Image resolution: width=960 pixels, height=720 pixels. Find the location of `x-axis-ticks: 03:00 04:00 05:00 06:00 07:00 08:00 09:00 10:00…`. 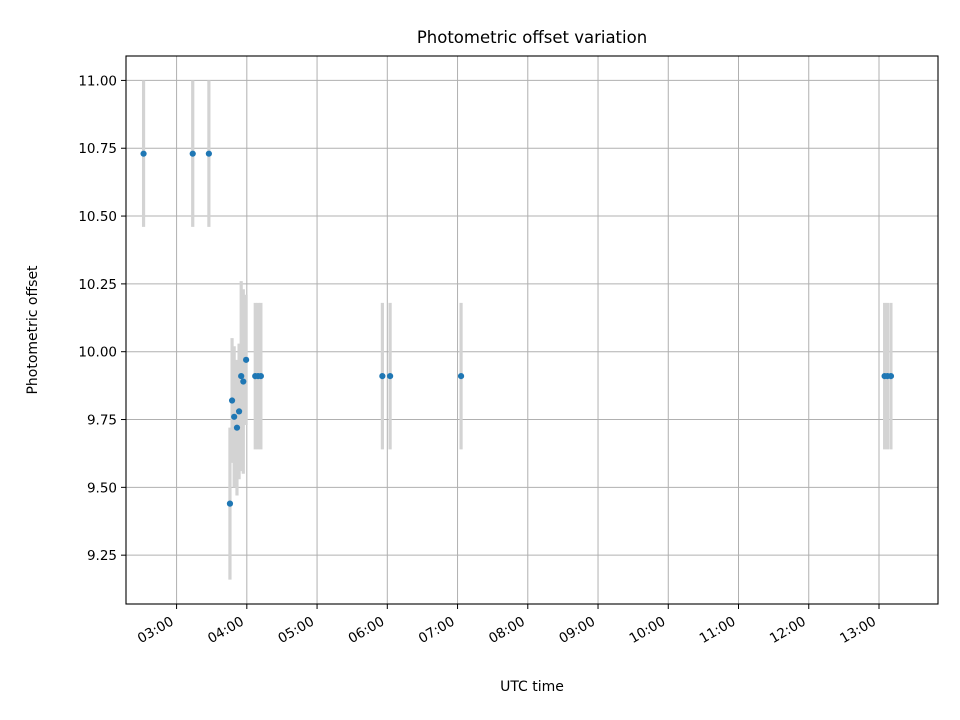

x-axis-ticks: 03:00 04:00 05:00 06:00 07:00 08:00 09:00 10:00… is located at coordinates (507, 625).